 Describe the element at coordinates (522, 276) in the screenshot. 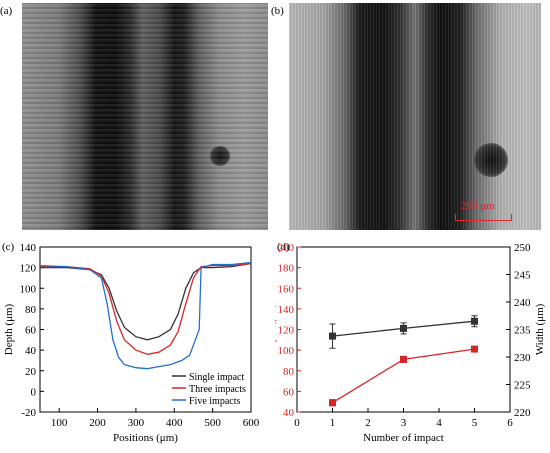

I see `y2-tick-label: 245` at that location.